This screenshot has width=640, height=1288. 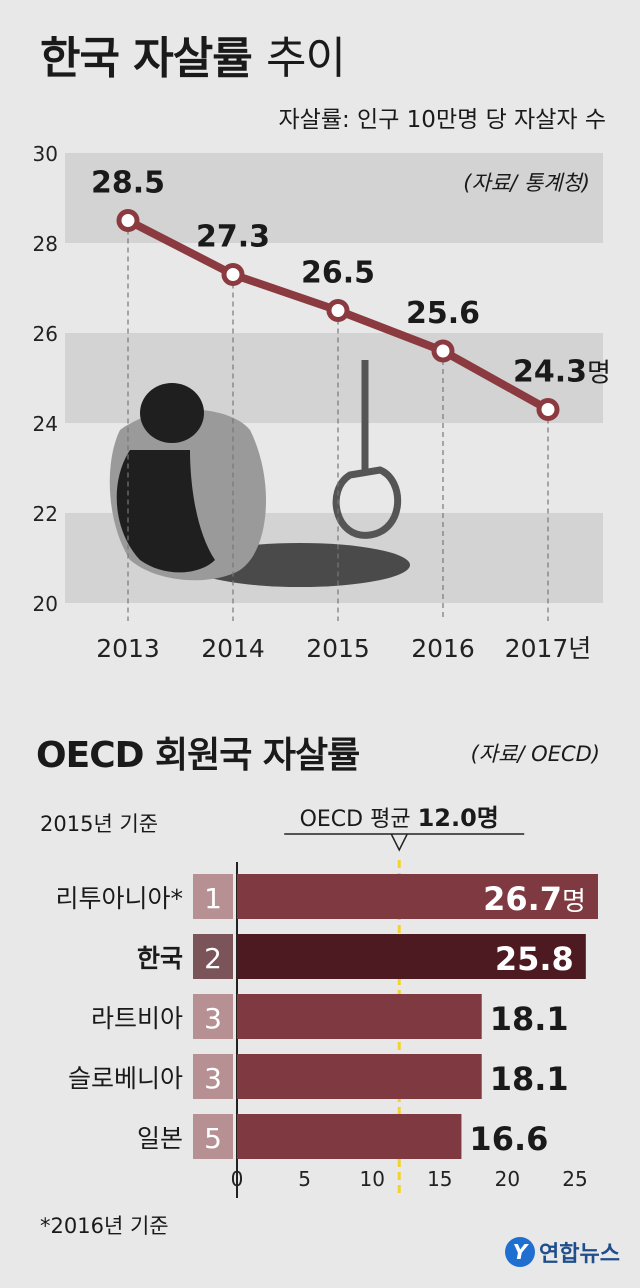 I want to click on y-tick-label: 22, so click(x=45, y=514).